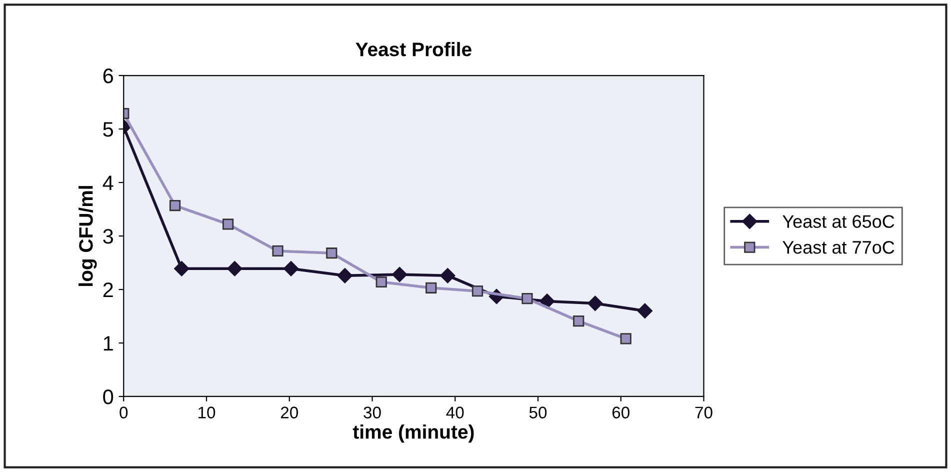  What do you see at coordinates (108, 76) in the screenshot?
I see `y-tick-label: 6` at bounding box center [108, 76].